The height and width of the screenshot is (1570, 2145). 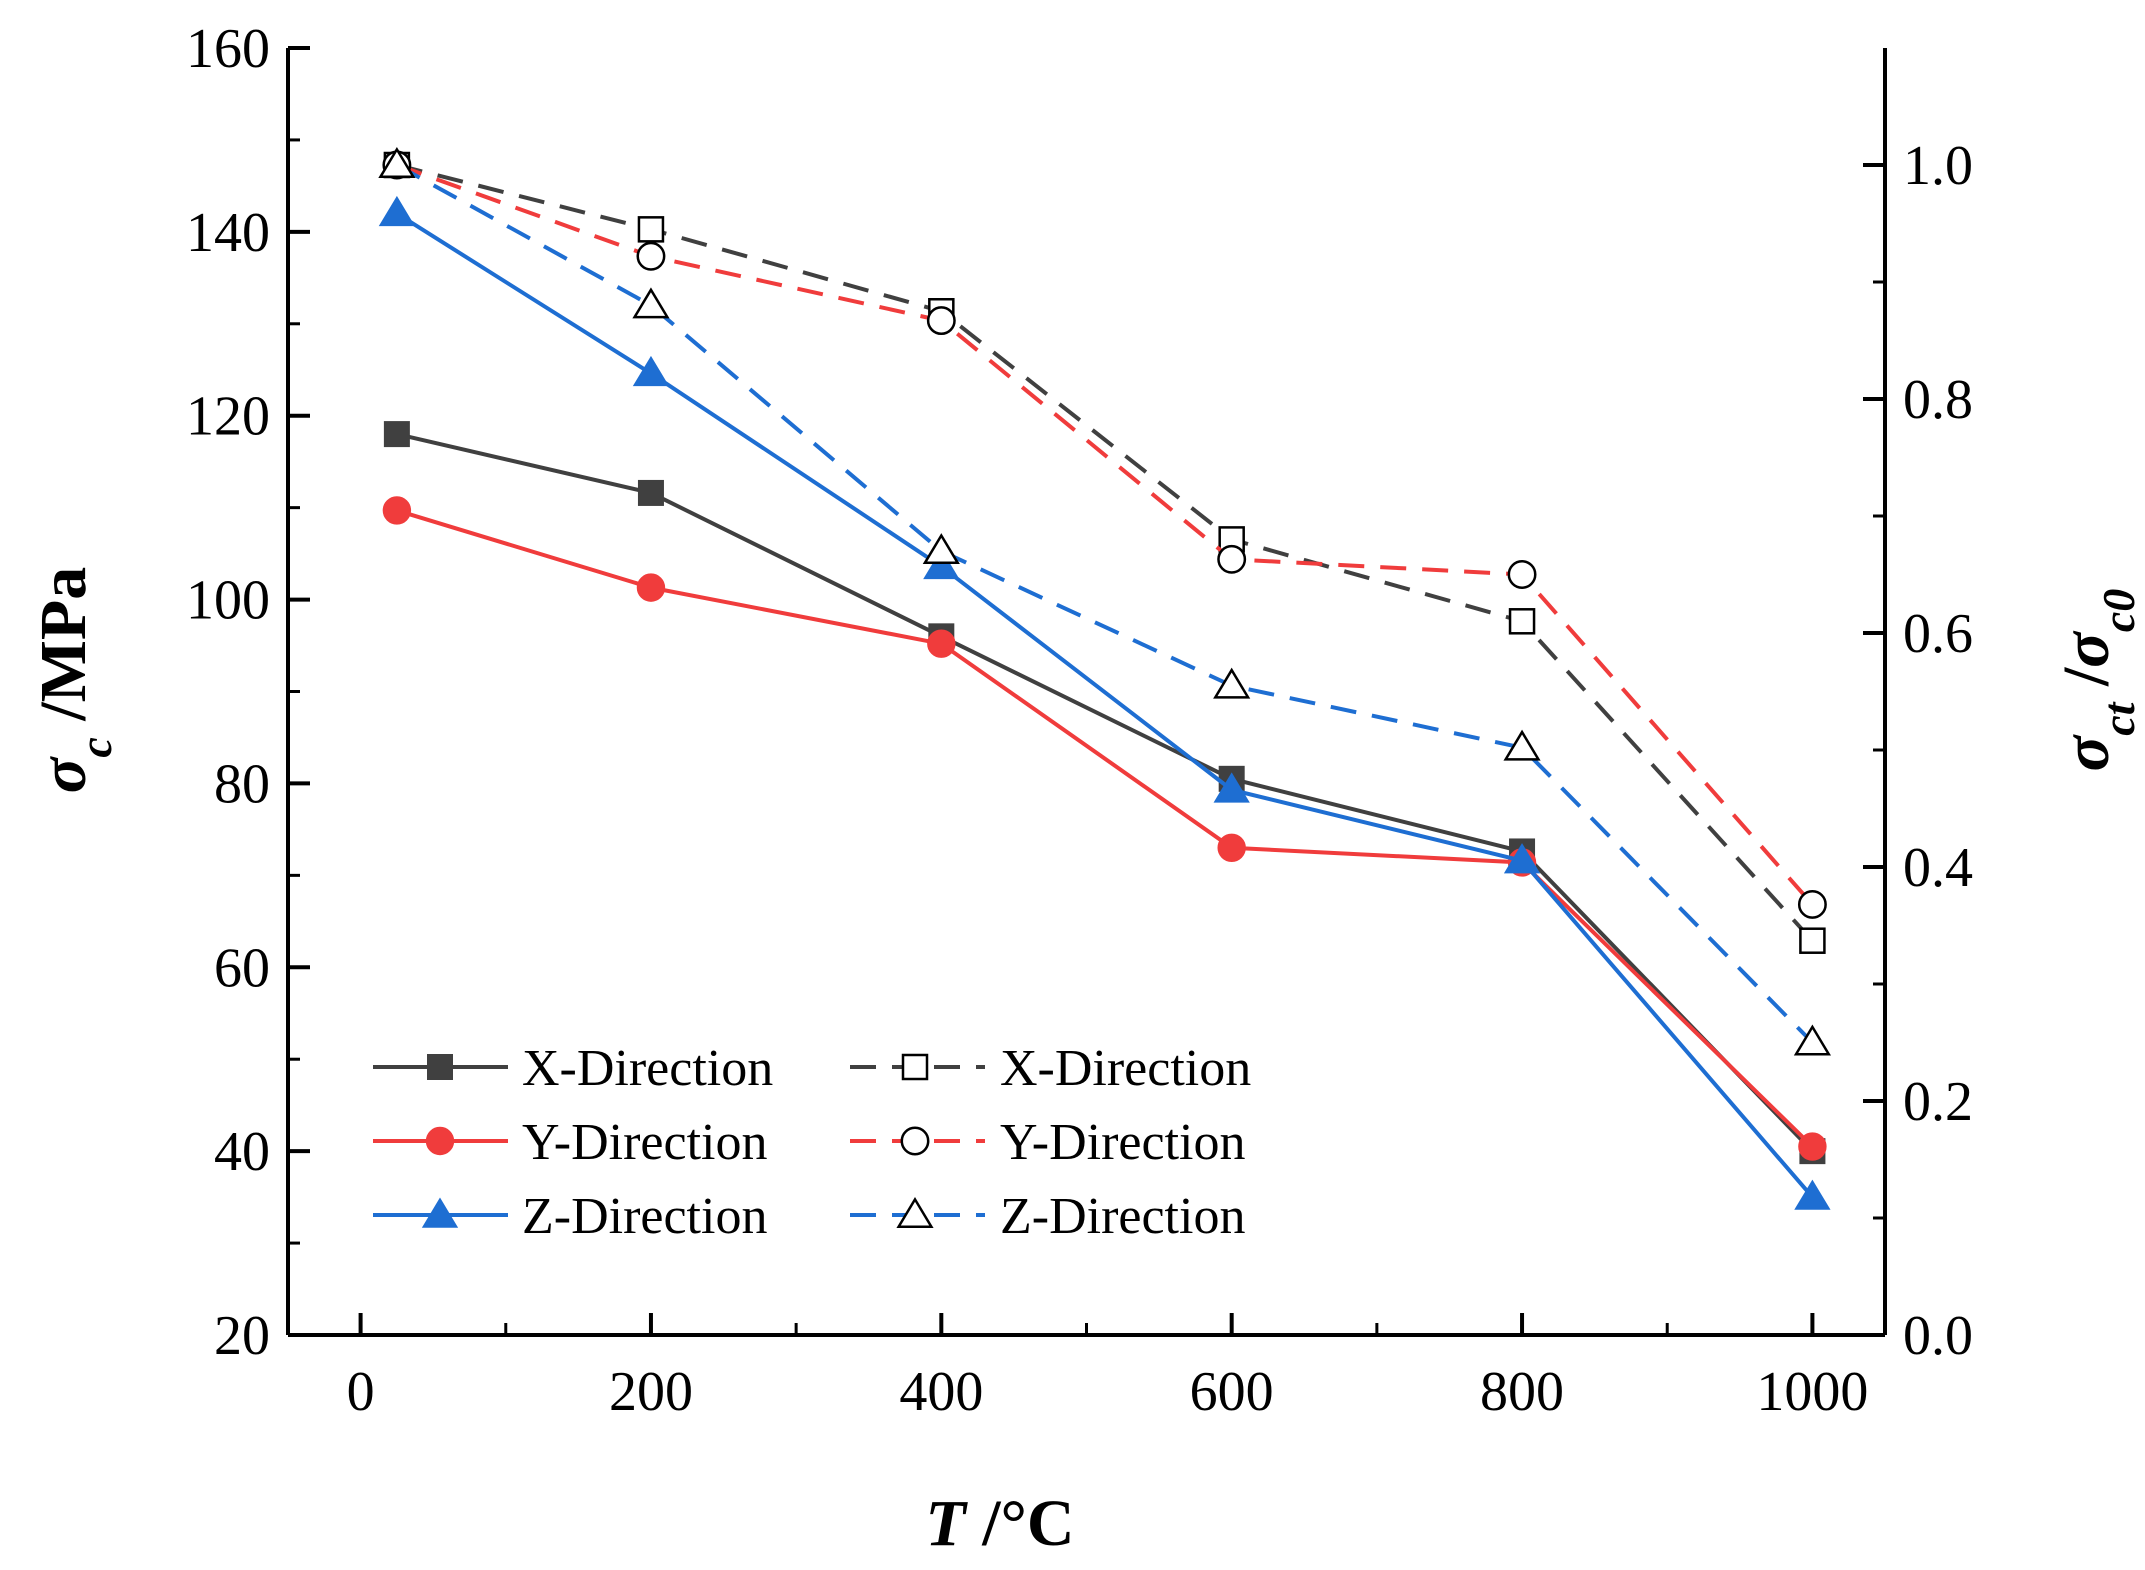 What do you see at coordinates (1918, 751) in the screenshot?
I see `y-axis-right: 0.0 0.2 0.4 0.6 0.8 1.0` at bounding box center [1918, 751].